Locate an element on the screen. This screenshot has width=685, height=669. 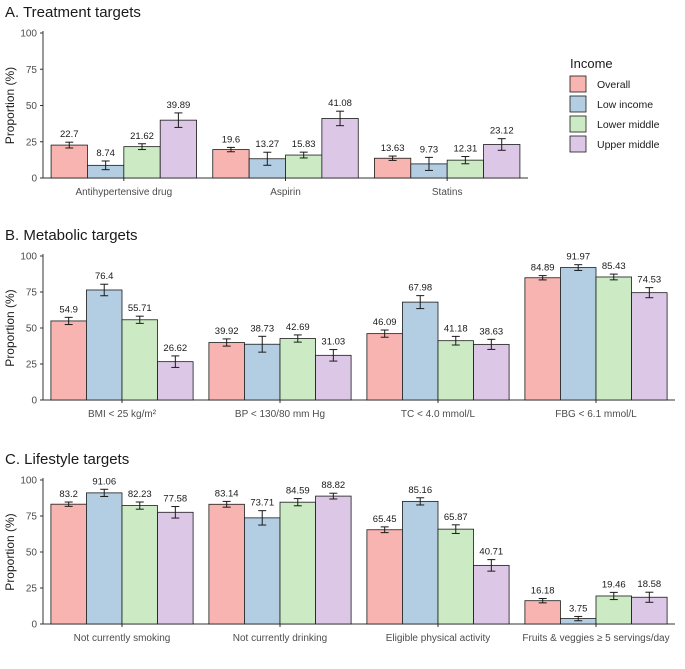
legend-title: Income is located at coordinates (591, 63).